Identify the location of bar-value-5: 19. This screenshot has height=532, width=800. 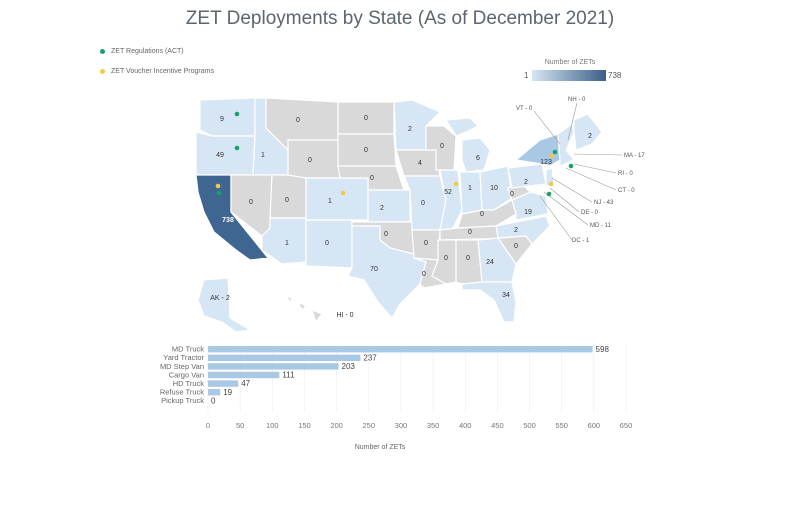
(227, 392).